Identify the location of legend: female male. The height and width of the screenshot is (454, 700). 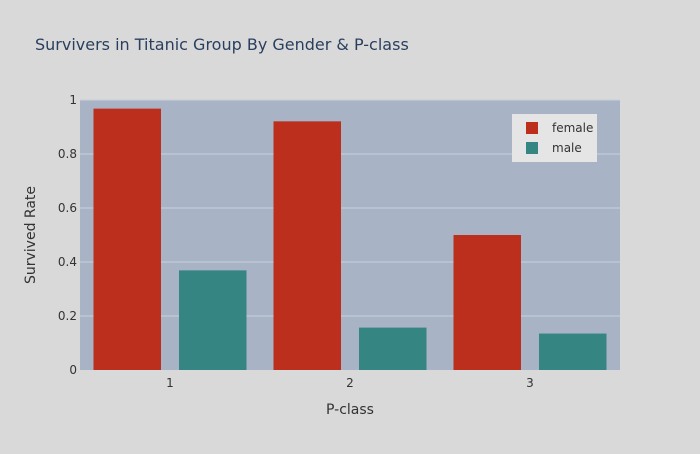
(554, 138).